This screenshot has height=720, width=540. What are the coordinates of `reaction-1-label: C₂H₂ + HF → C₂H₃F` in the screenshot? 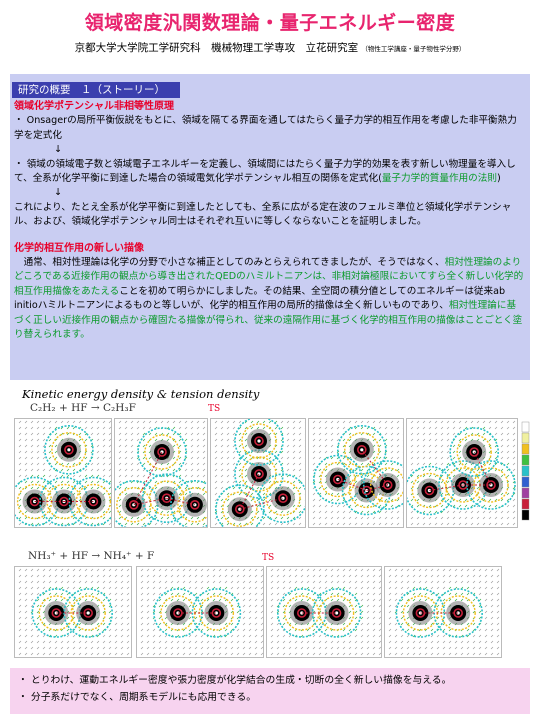 It's located at (83, 408).